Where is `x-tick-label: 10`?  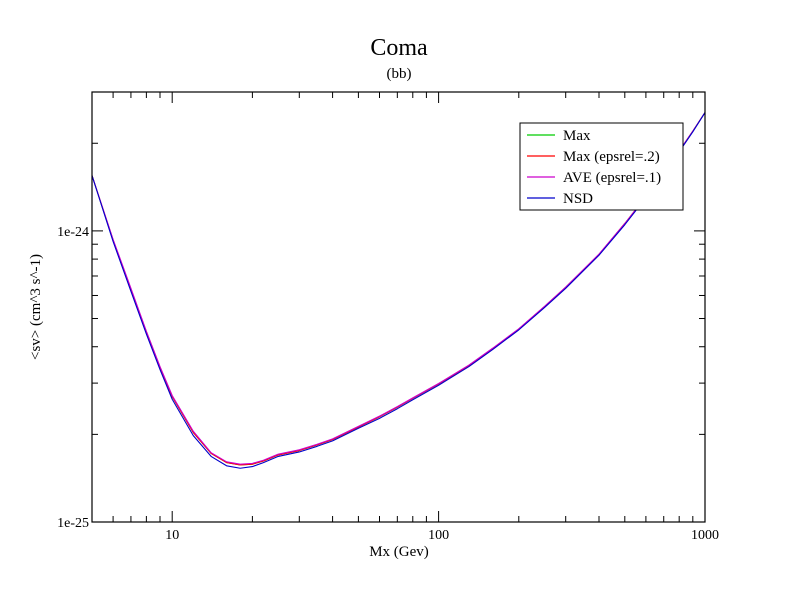
x-tick-label: 10 is located at coordinates (172, 535).